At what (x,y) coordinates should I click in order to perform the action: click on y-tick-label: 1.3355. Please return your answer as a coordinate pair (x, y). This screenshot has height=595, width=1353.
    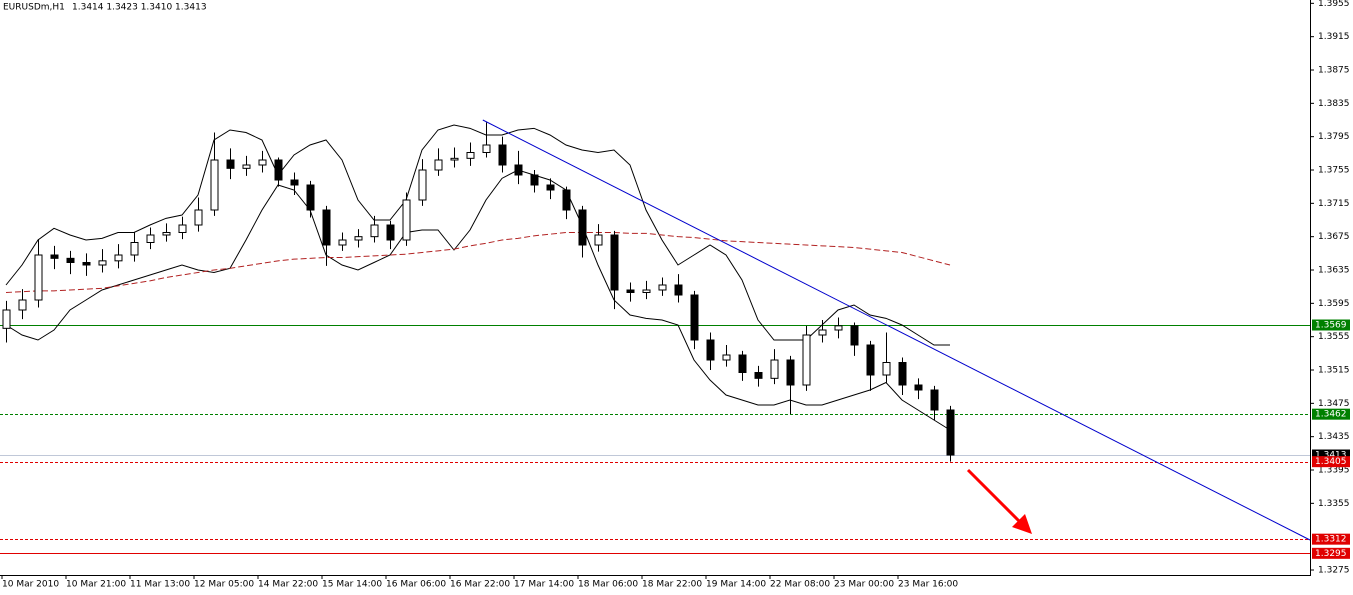
    Looking at the image, I should click on (1334, 504).